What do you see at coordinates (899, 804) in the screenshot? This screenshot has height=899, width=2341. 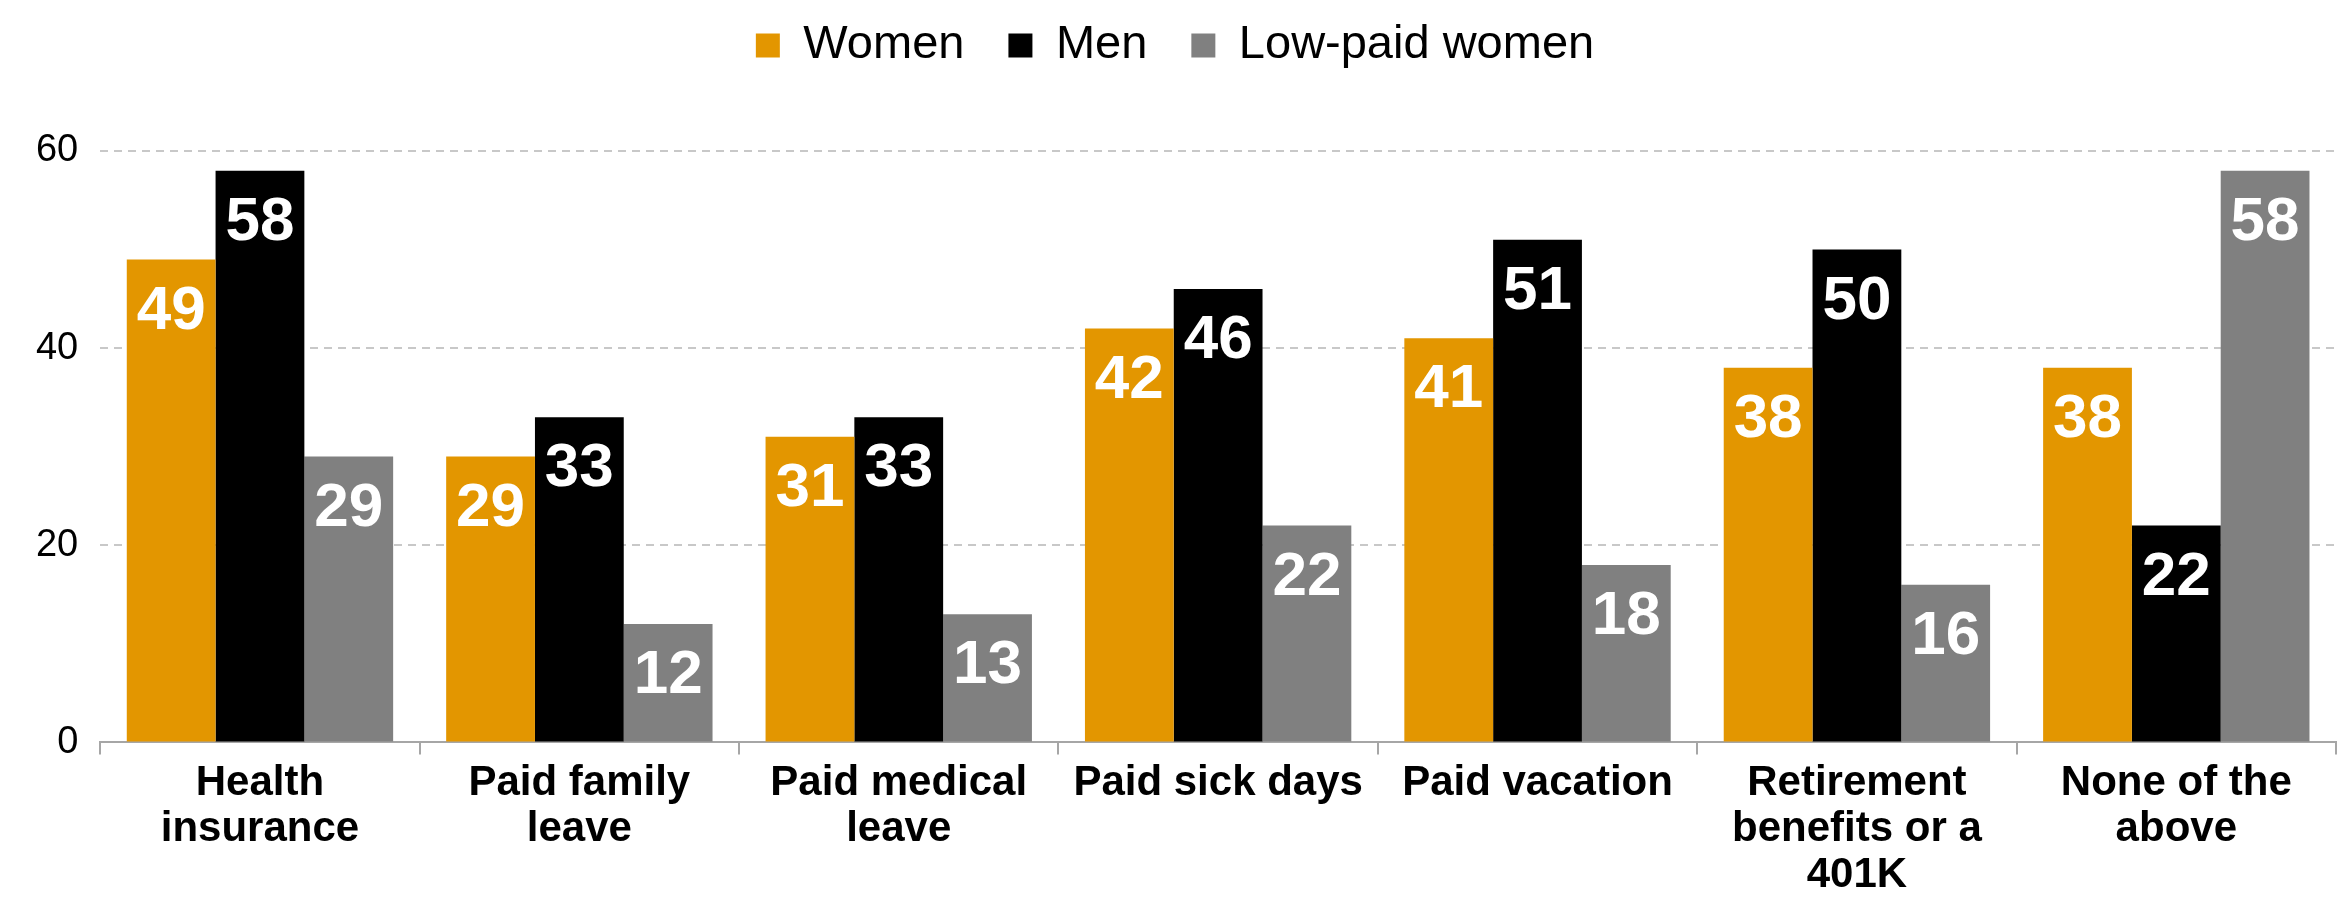 I see `x-tick-label: Paid medical leave` at bounding box center [899, 804].